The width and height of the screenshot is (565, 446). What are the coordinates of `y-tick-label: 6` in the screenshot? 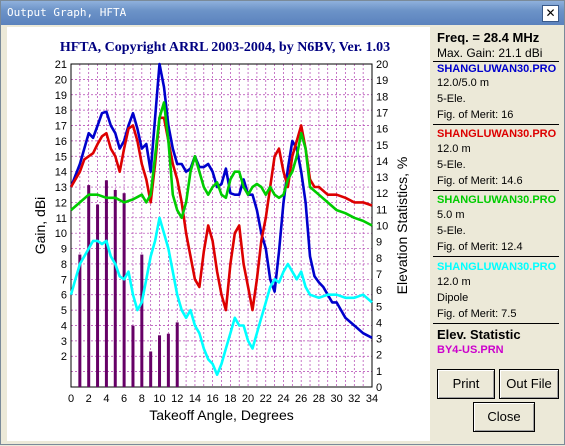 It's located at (64, 296).